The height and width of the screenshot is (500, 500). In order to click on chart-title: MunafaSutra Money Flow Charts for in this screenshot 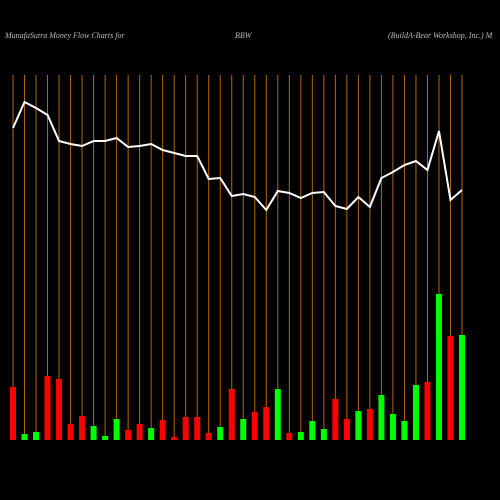, I will do `click(64, 35)`.